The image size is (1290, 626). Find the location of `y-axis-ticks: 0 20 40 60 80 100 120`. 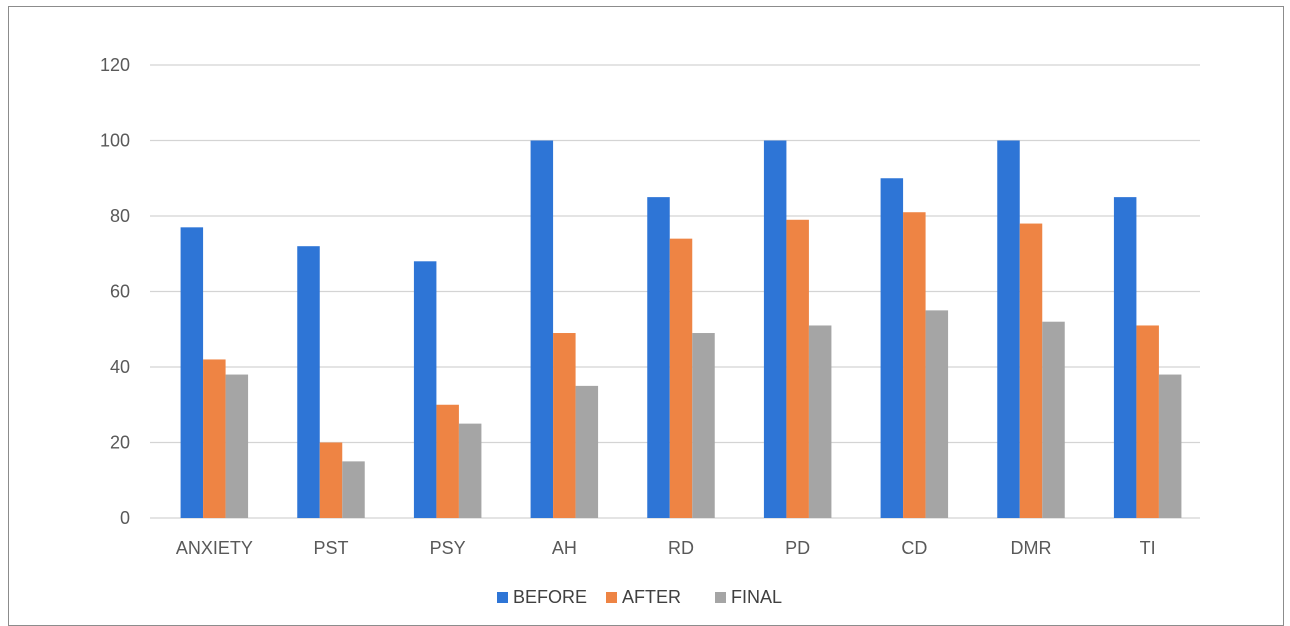

y-axis-ticks: 0 20 40 60 80 100 120 is located at coordinates (115, 291).